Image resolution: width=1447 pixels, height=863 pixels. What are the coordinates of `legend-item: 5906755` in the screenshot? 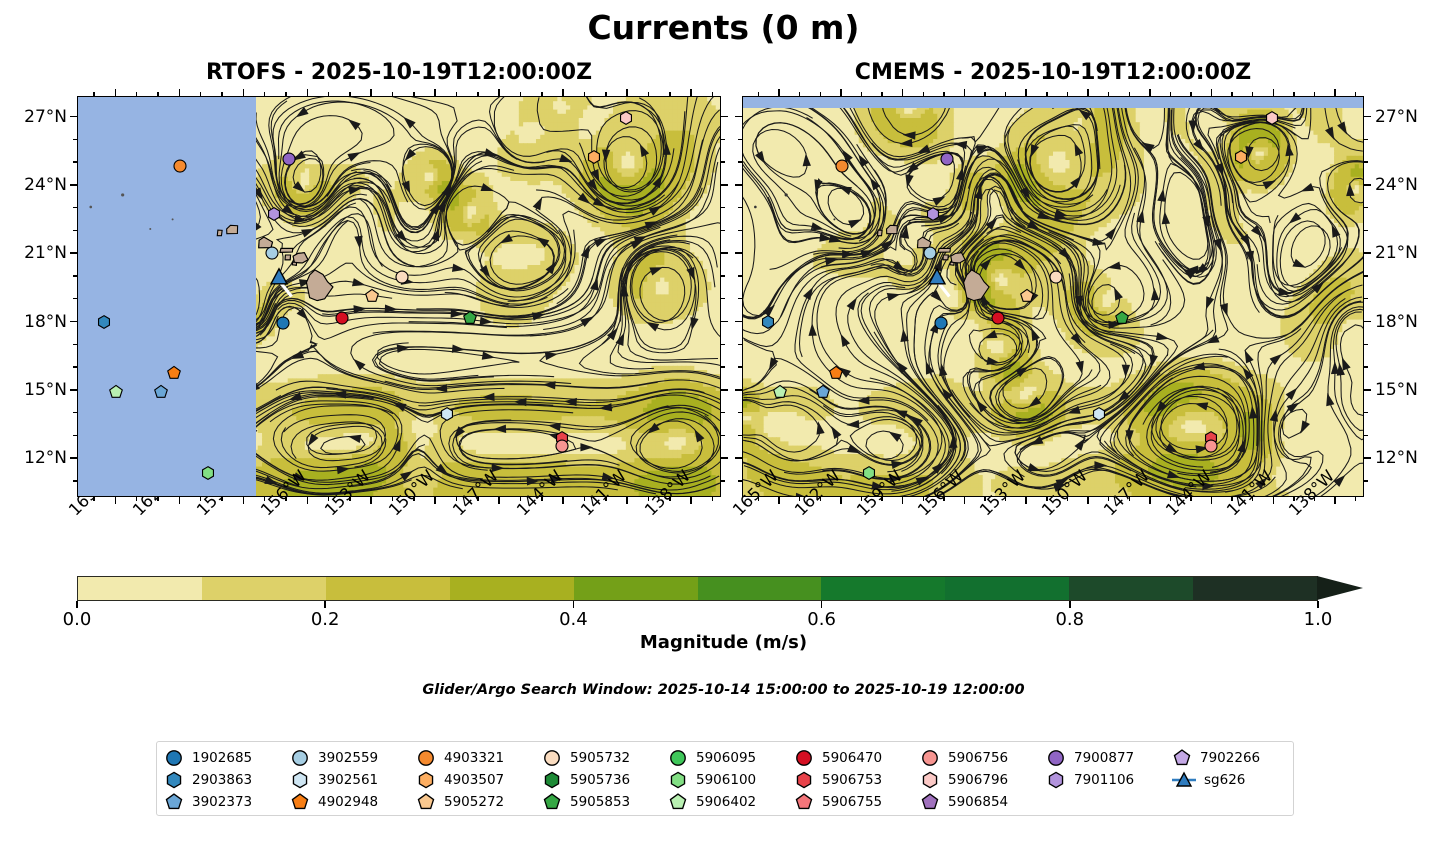 It's located at (856, 802).